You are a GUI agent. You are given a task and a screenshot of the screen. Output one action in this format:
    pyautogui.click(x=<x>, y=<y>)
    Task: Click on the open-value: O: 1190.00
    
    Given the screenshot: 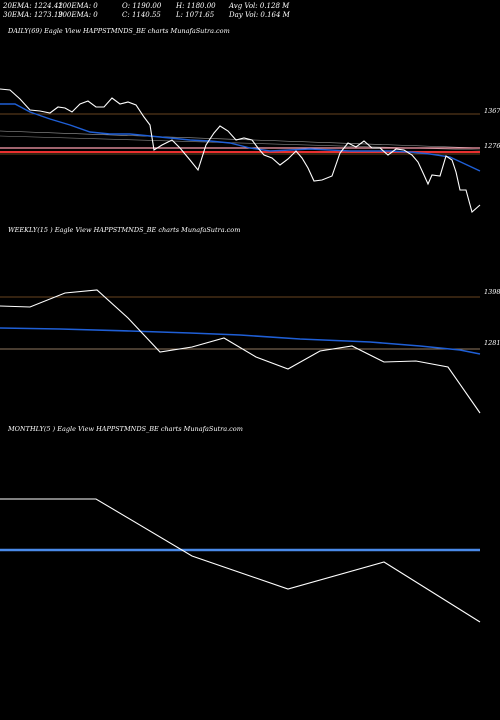 What is the action you would take?
    pyautogui.click(x=142, y=6)
    